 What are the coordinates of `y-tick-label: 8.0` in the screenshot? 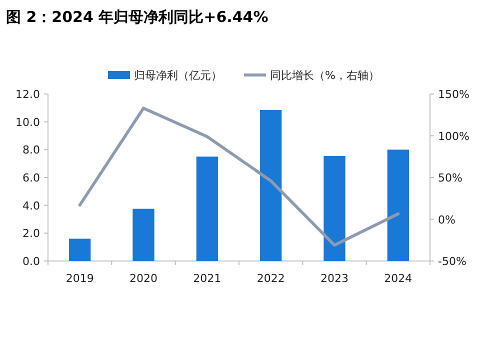 It's located at (31, 150).